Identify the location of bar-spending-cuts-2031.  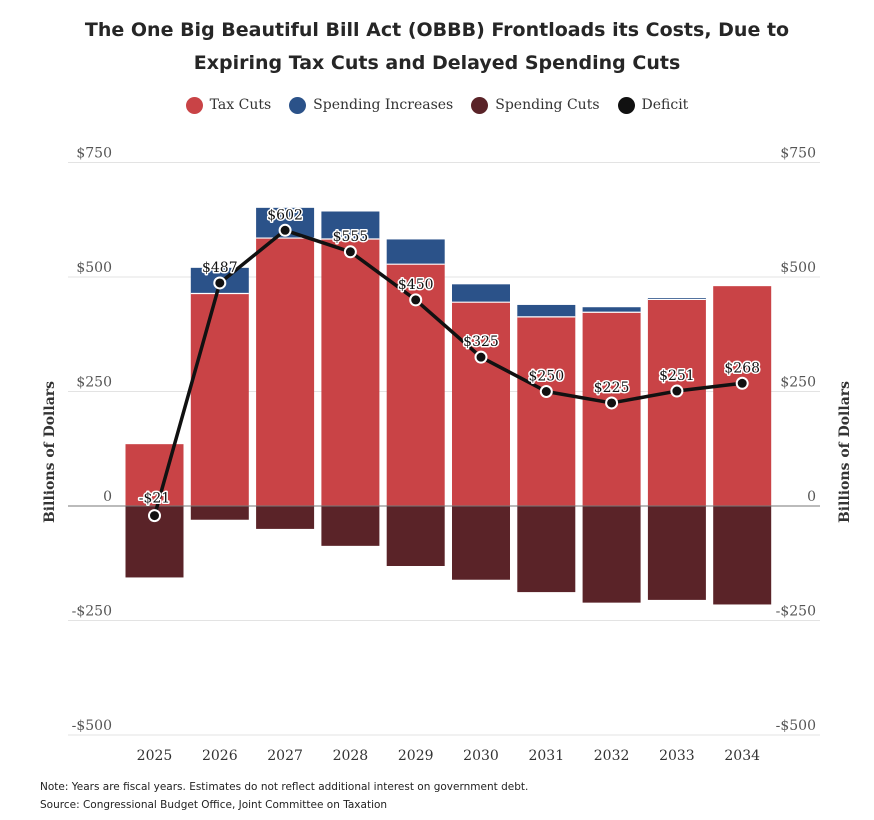
(546, 549).